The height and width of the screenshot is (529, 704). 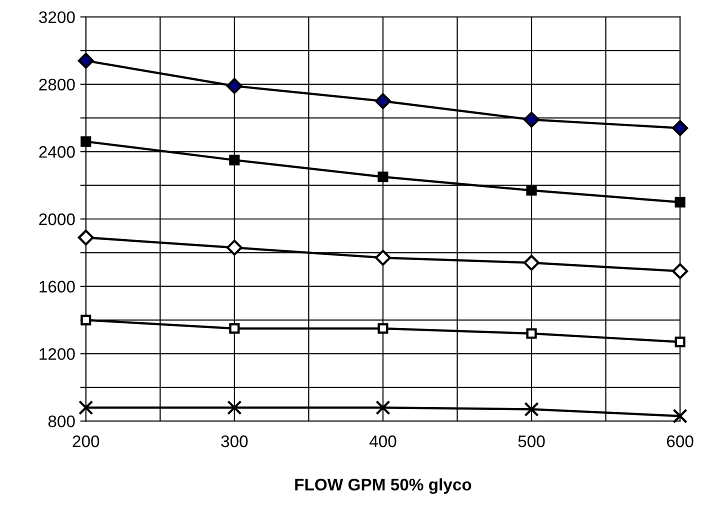 I want to click on y-tick-label: 2400, so click(x=57, y=152).